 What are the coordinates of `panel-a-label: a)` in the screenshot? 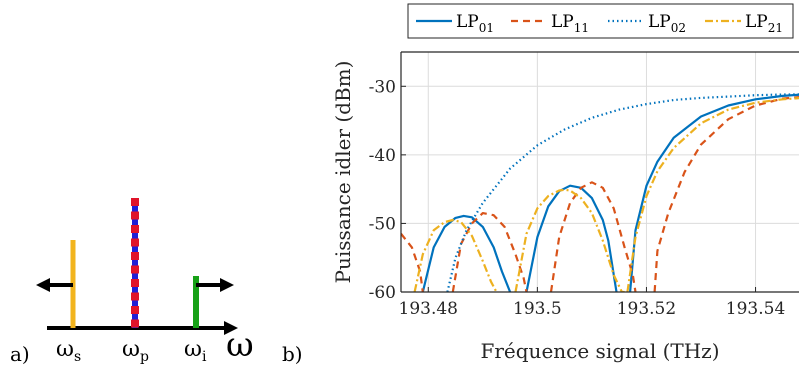 It's located at (20, 354).